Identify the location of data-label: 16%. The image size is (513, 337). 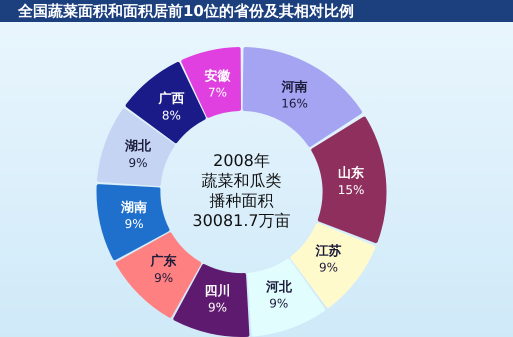
(294, 103).